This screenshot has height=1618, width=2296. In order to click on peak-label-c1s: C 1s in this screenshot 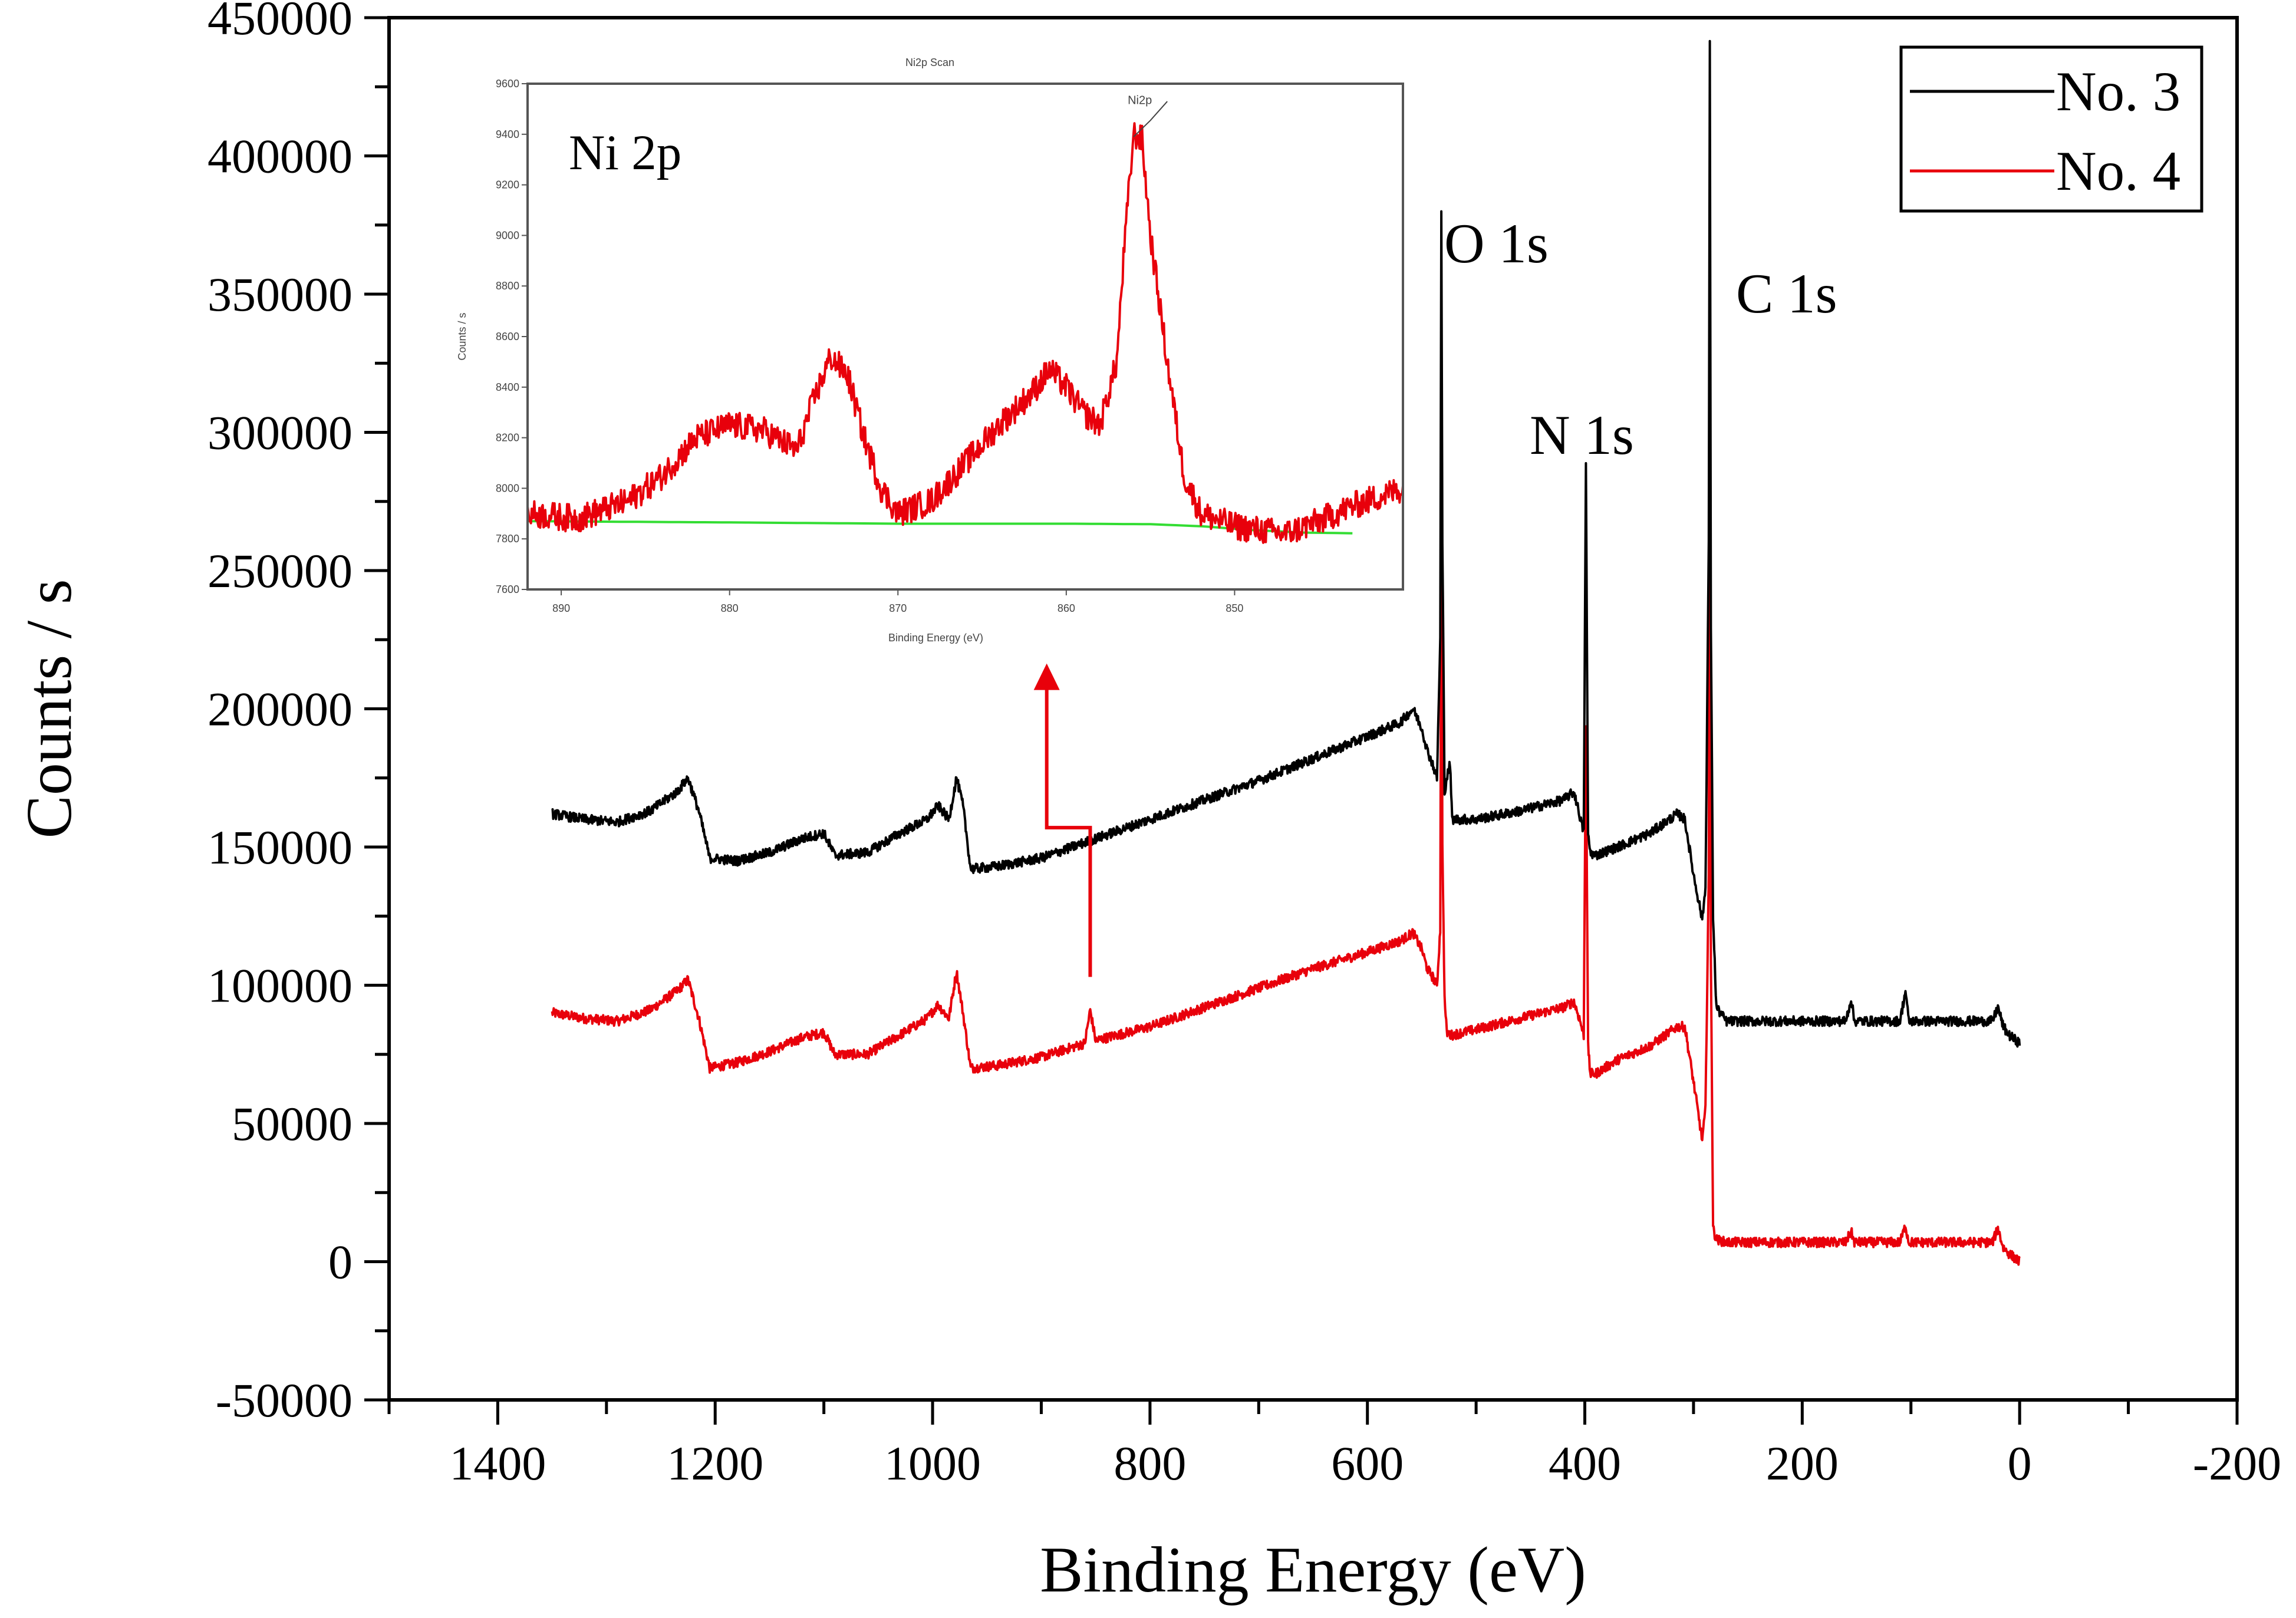, I will do `click(1786, 293)`.